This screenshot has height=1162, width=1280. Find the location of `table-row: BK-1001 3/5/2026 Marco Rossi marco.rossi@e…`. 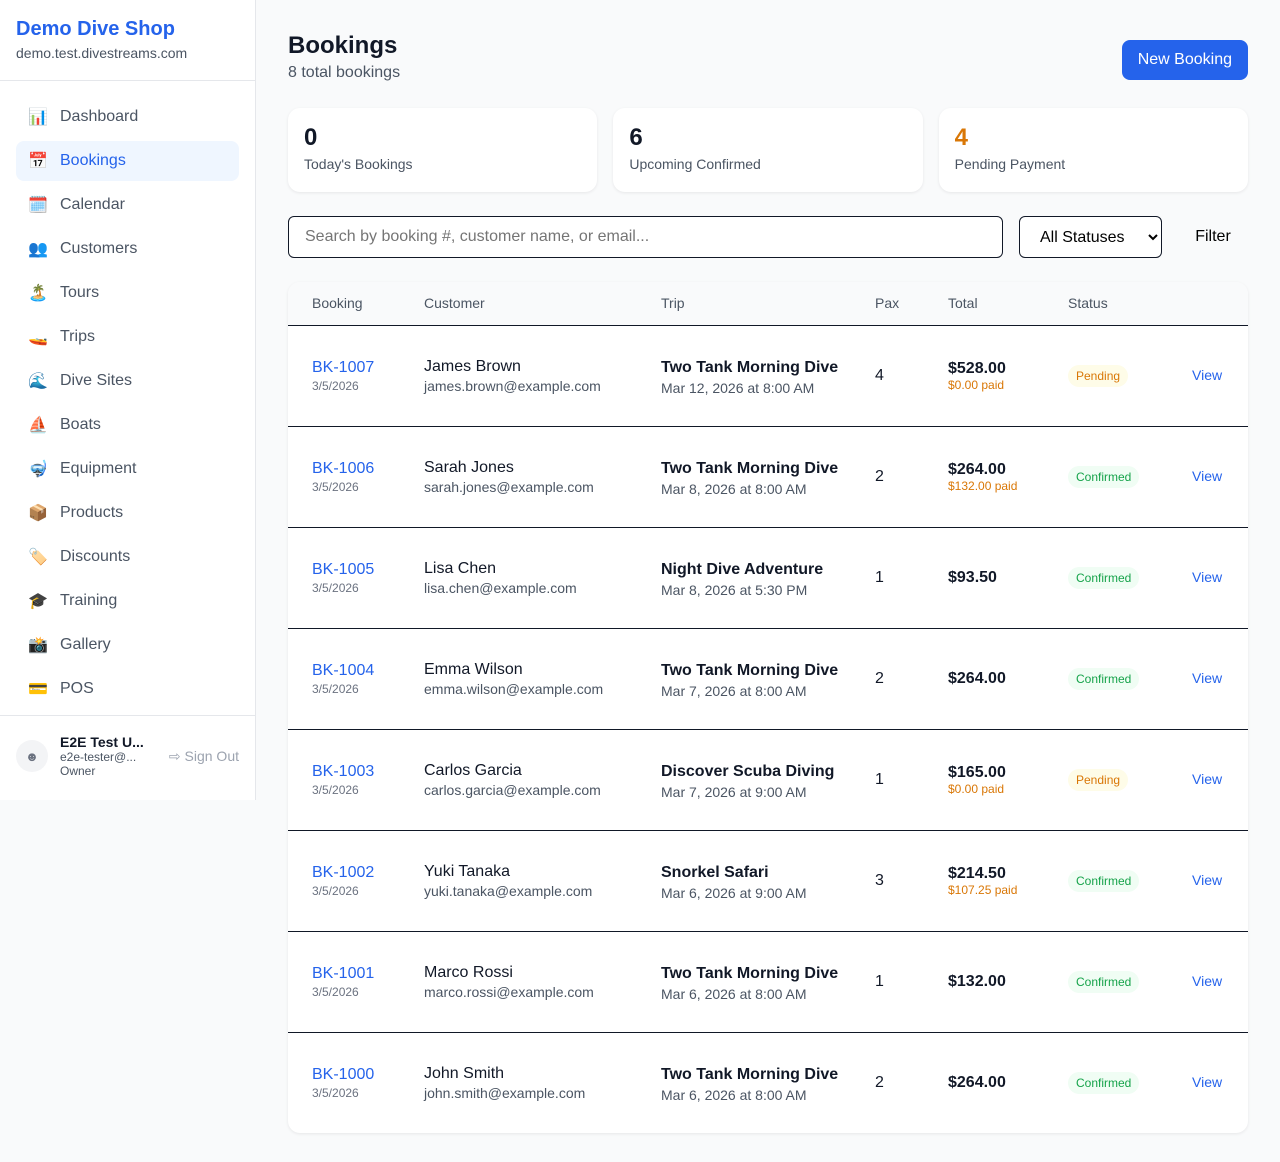

table-row: BK-1001 3/5/2026 Marco Rossi marco.rossi@e… is located at coordinates (768, 982).